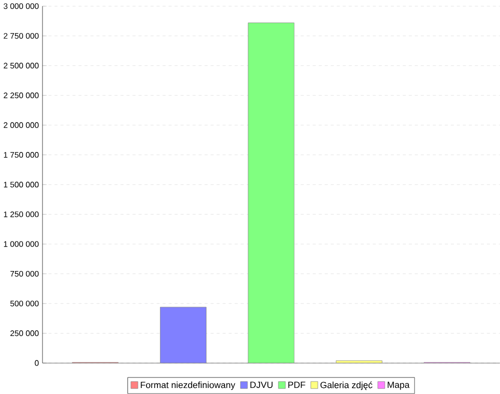  Describe the element at coordinates (21, 6) in the screenshot. I see `y-tick-label: 3 000 000` at that location.